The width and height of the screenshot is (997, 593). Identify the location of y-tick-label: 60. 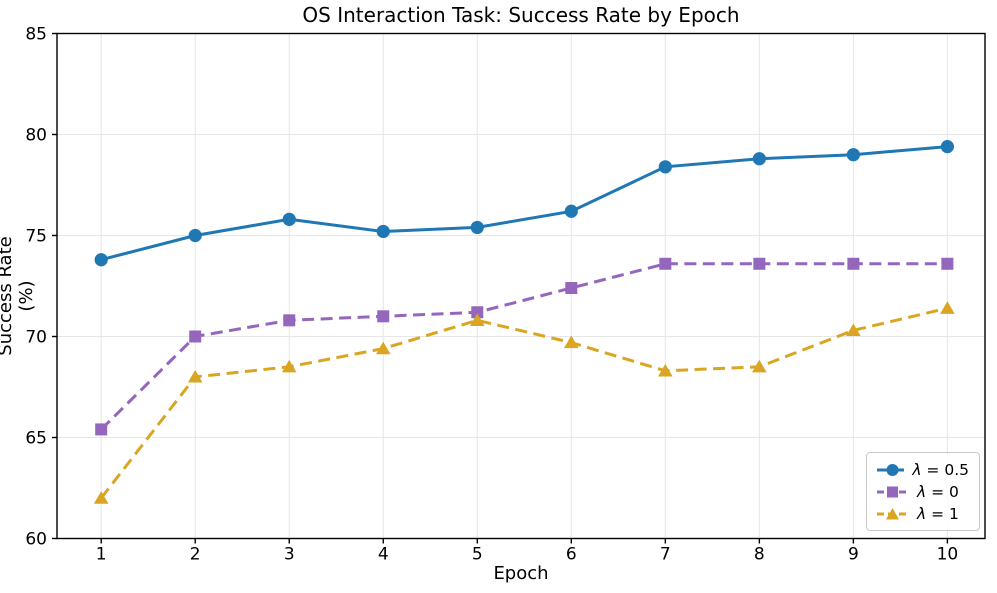
(36, 540).